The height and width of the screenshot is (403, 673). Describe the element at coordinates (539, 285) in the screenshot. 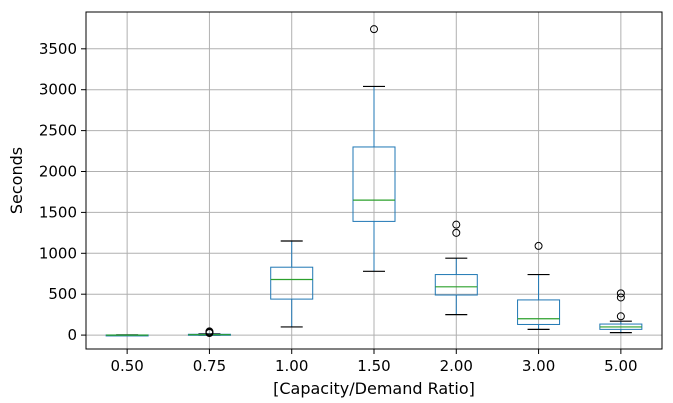

I see `box-3.00` at that location.